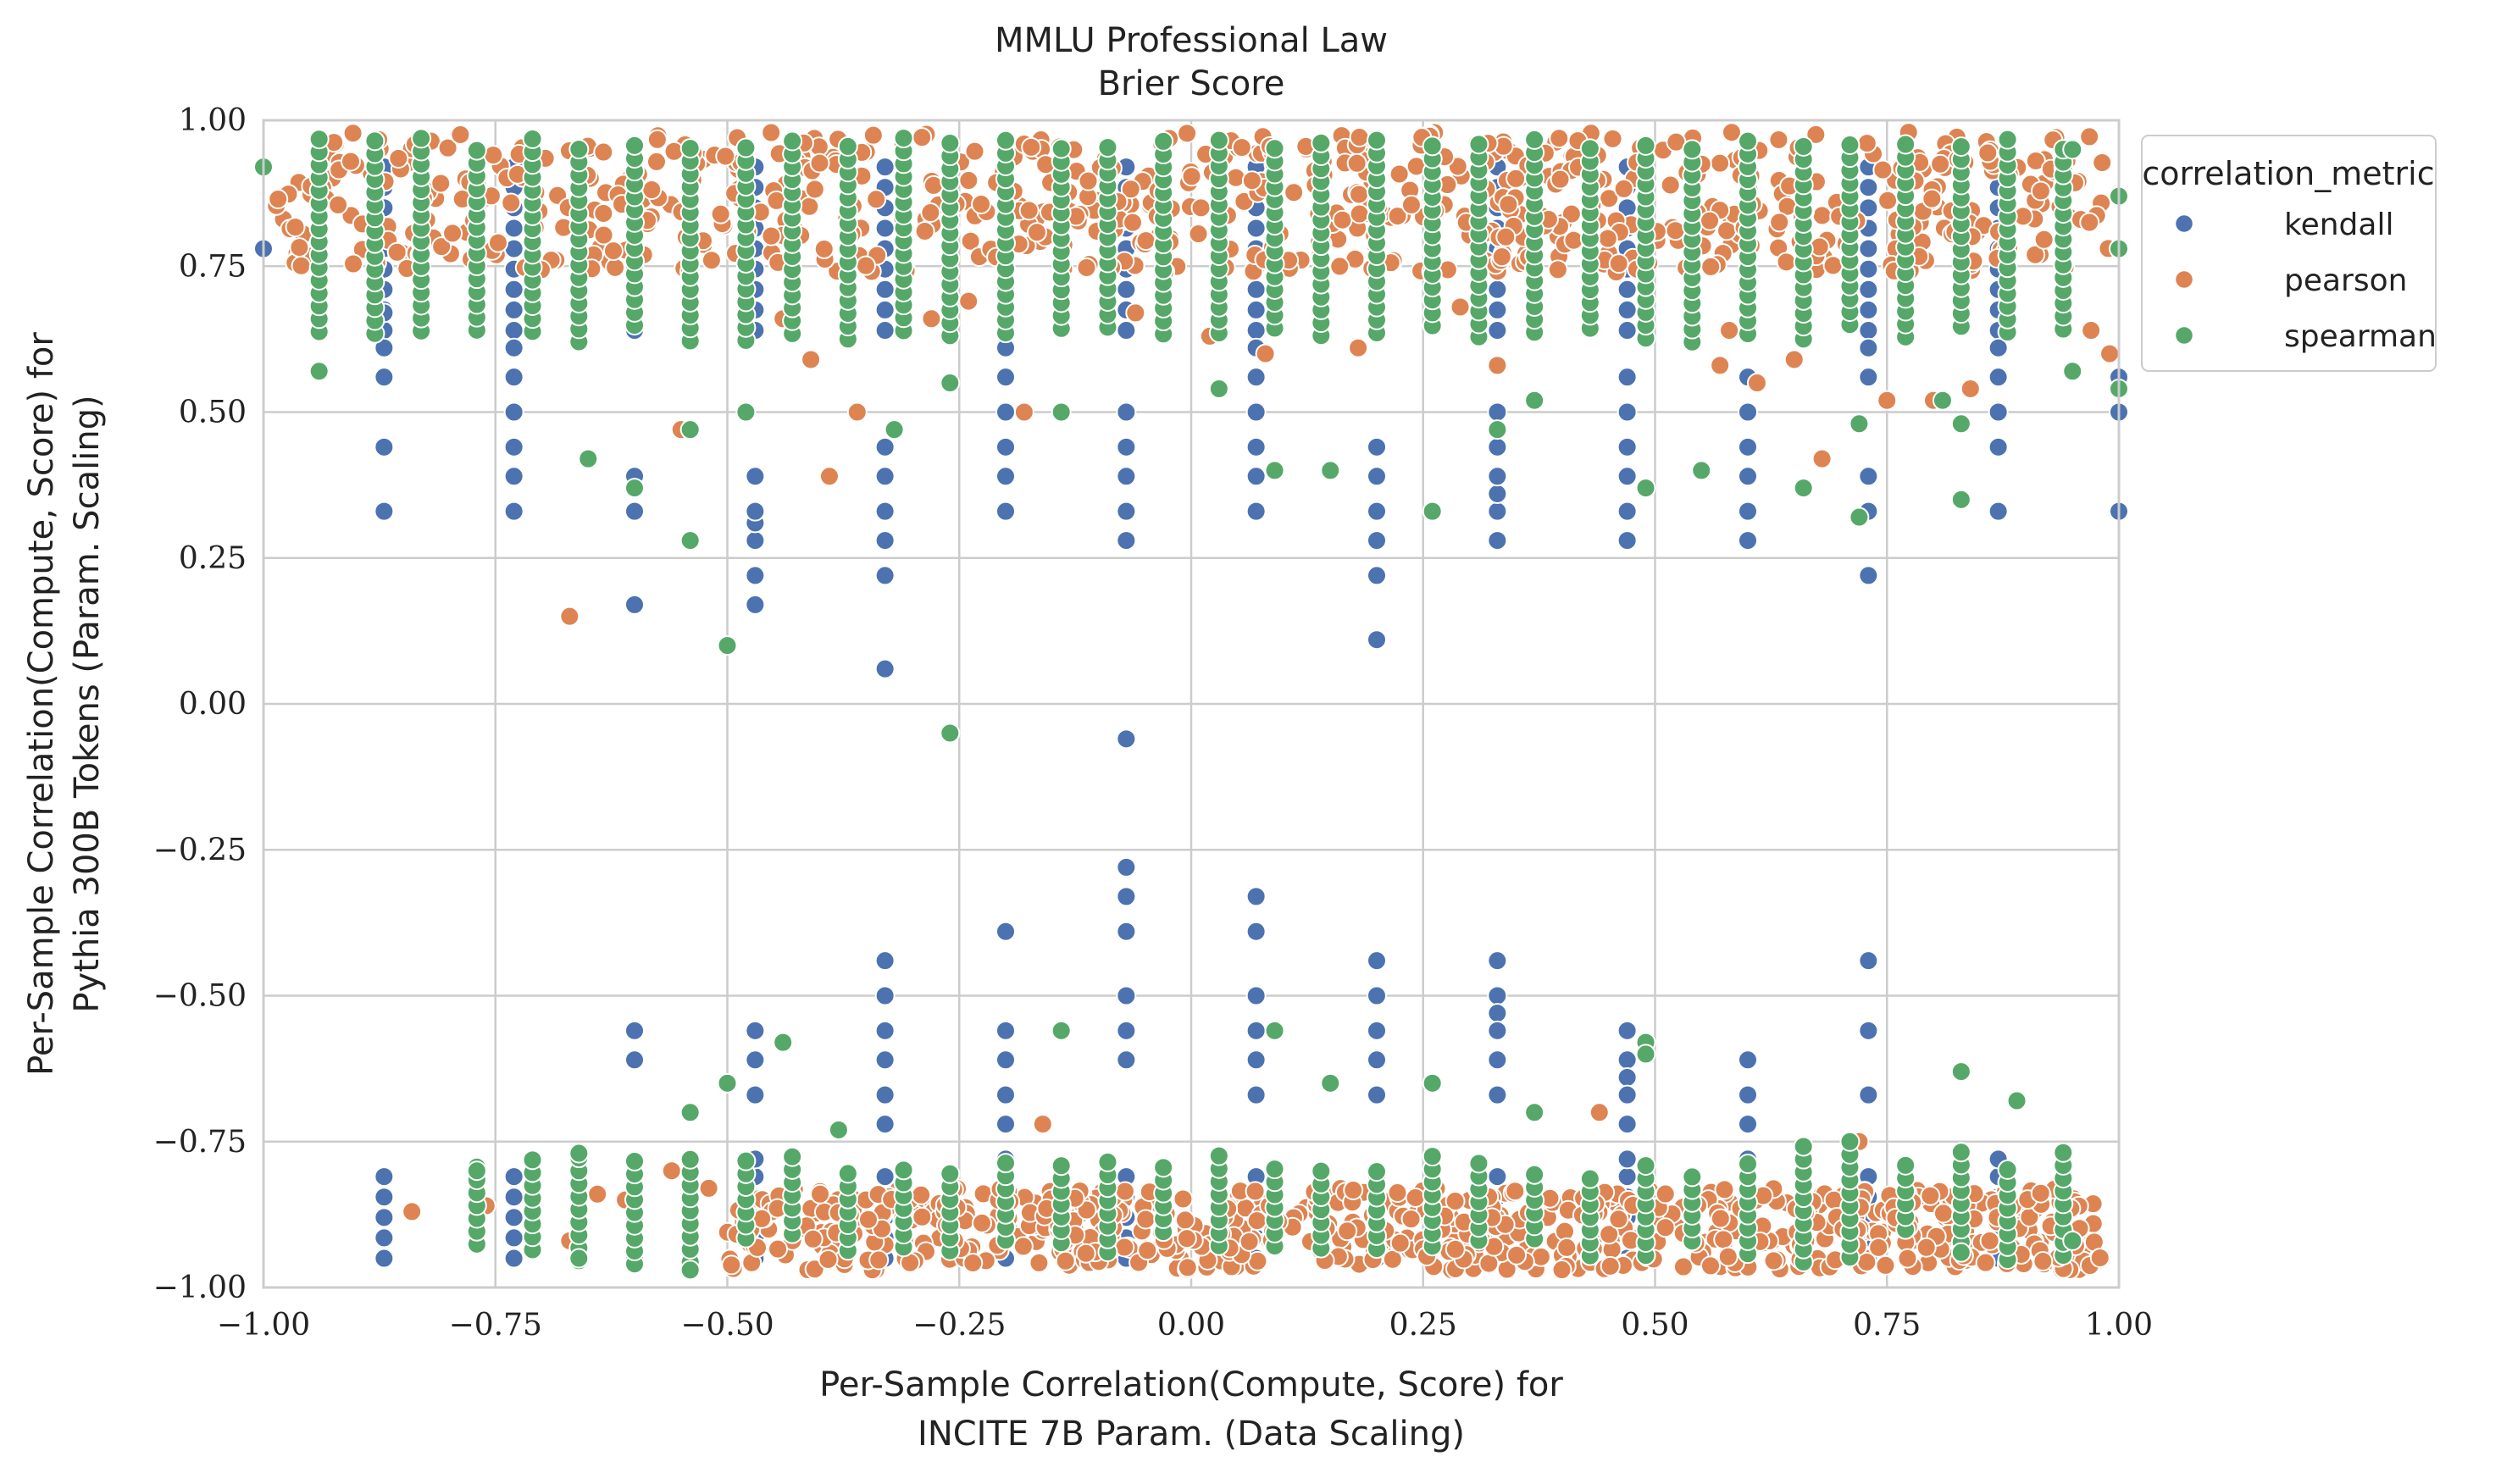 This screenshot has height=1484, width=2501. I want to click on legend-label-spearman: spearman, so click(2360, 336).